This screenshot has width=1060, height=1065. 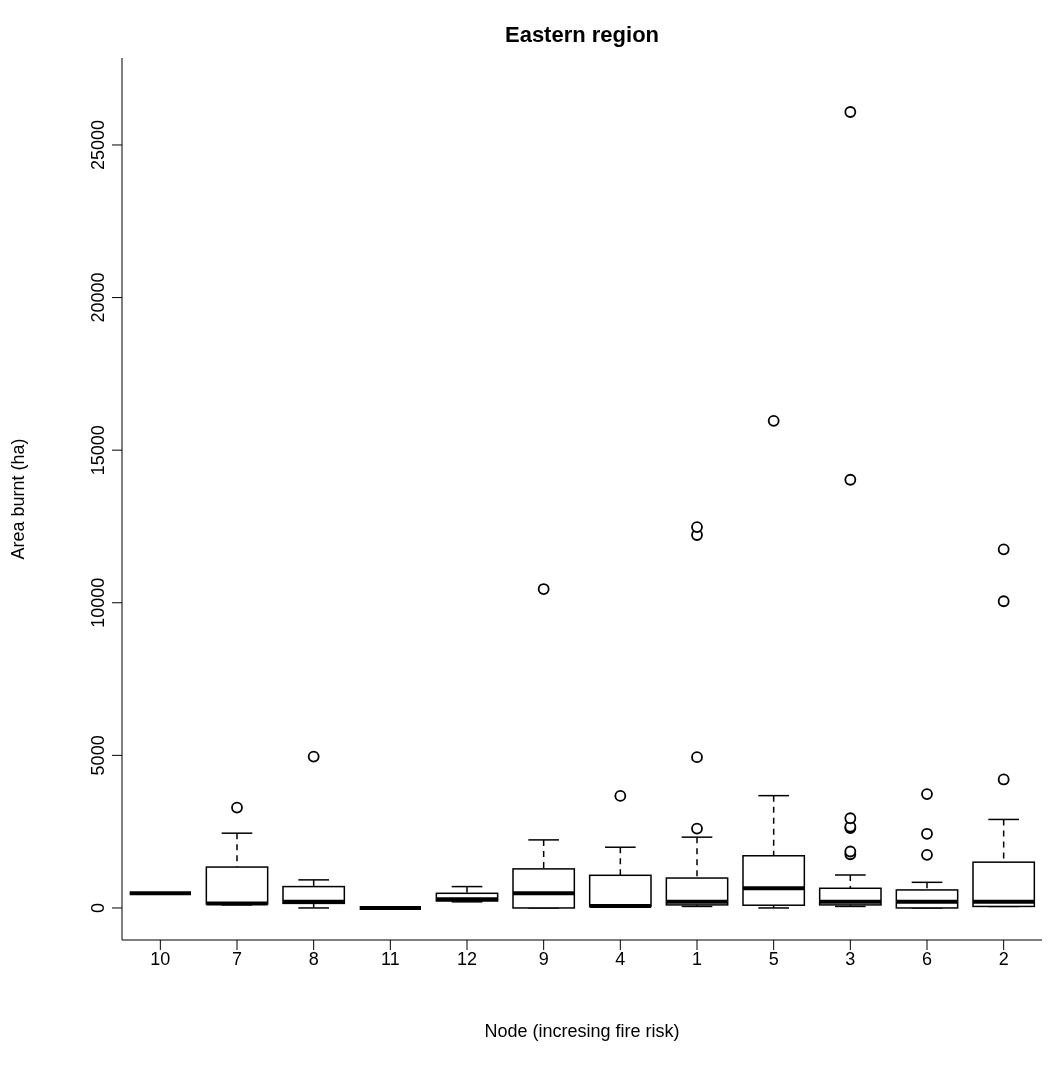 What do you see at coordinates (98, 602) in the screenshot?
I see `y-tick-label: 10000` at bounding box center [98, 602].